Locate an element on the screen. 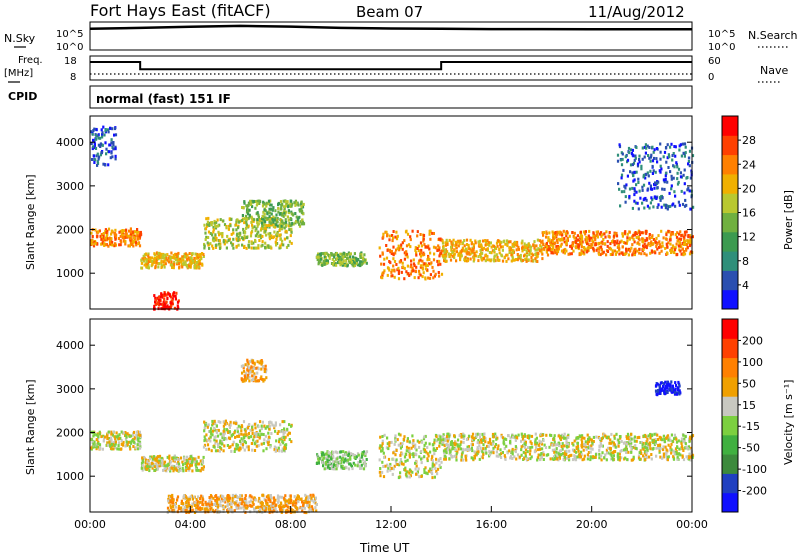  colorbar-tick-label: 8 is located at coordinates (745, 261).